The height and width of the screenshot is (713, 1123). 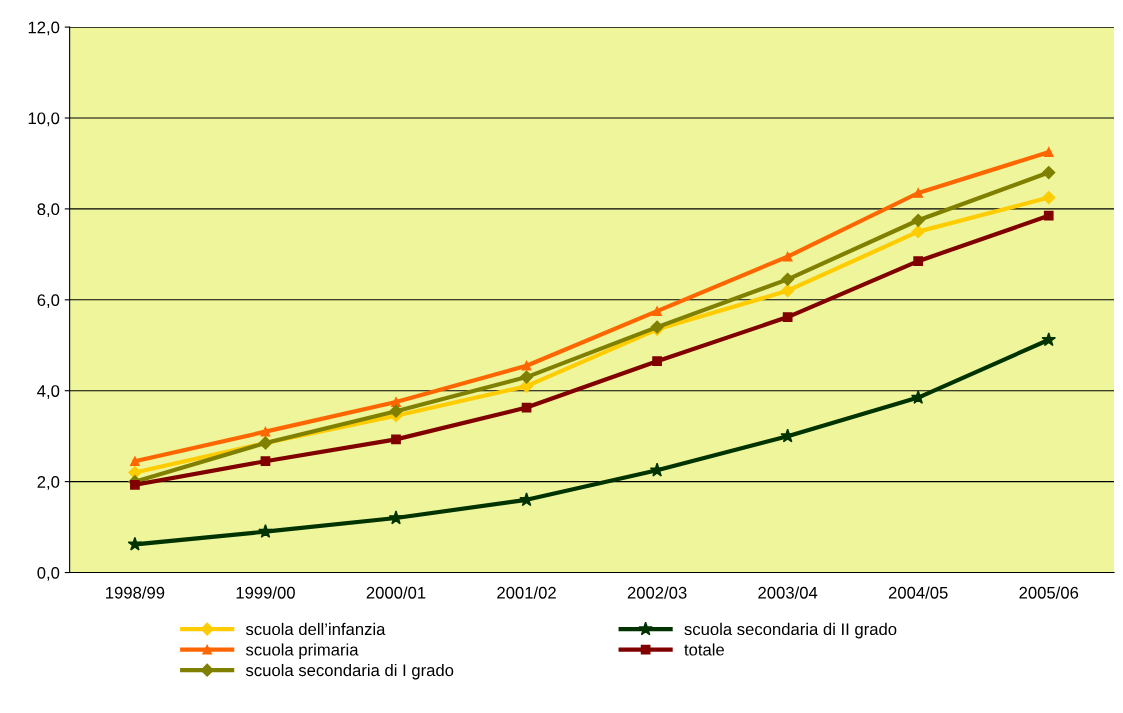 What do you see at coordinates (315, 629) in the screenshot?
I see `legend-label: scuola dell’infanzia` at bounding box center [315, 629].